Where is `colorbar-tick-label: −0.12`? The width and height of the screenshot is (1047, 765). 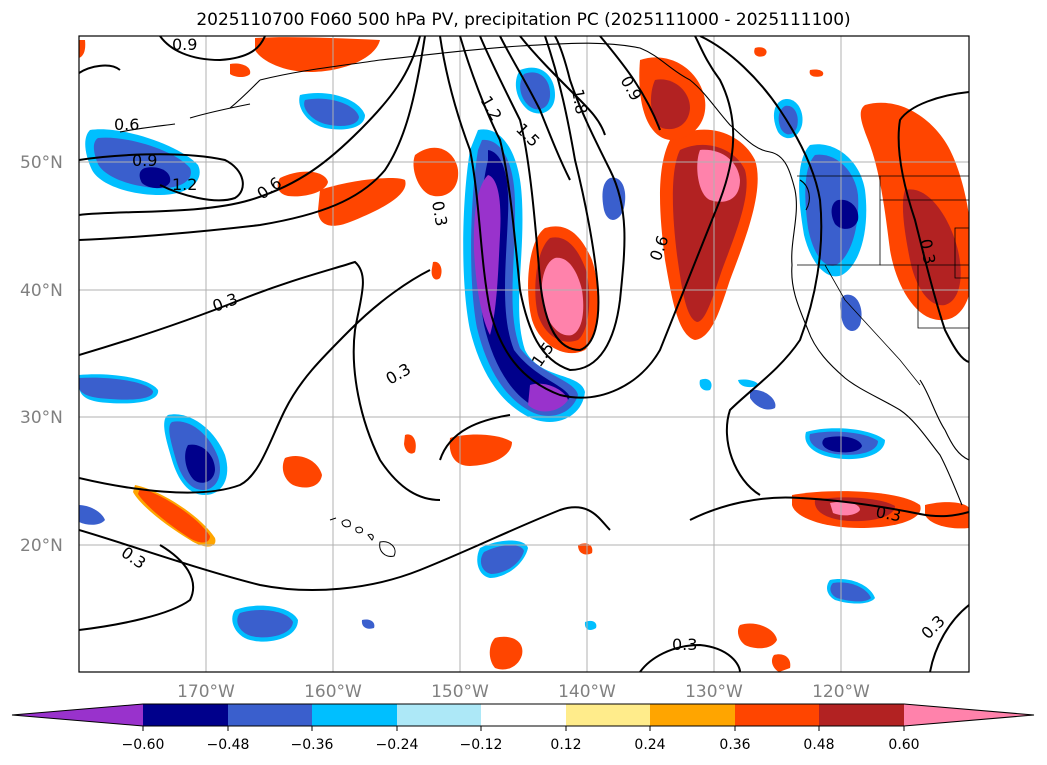 colorbar-tick-label: −0.12 is located at coordinates (481, 745).